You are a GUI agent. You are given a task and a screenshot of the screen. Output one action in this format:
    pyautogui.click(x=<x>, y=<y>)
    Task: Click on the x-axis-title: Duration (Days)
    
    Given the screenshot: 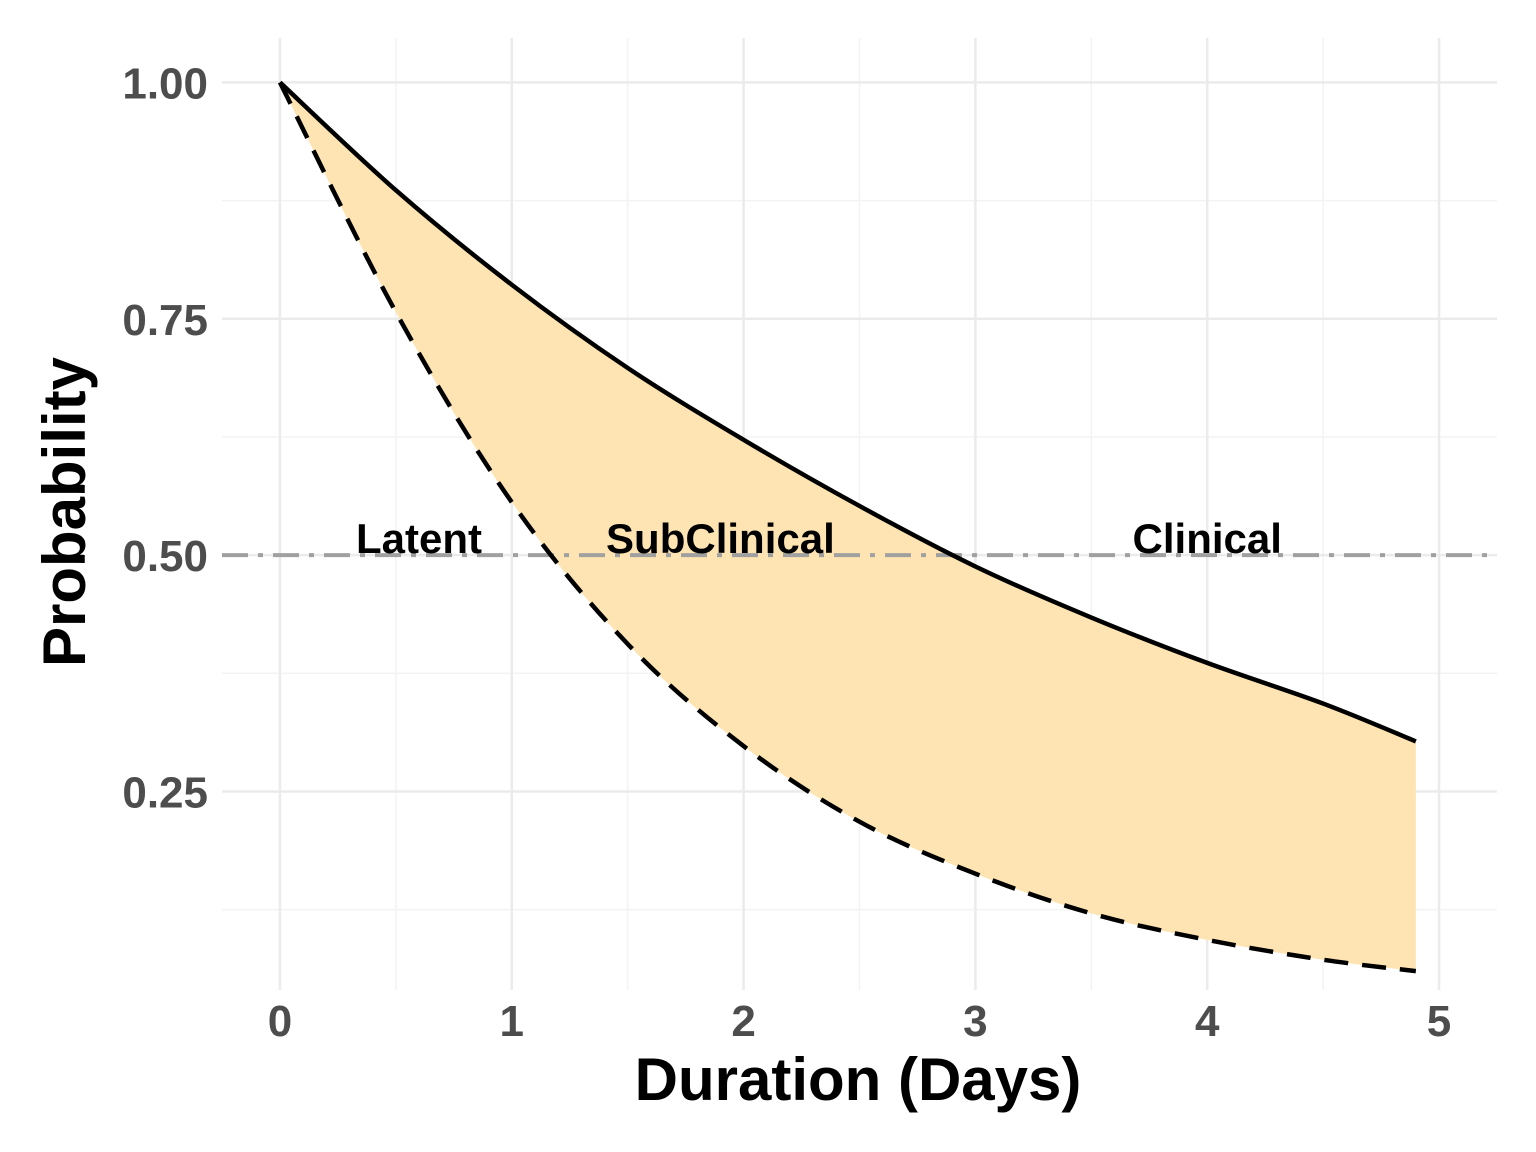 What is the action you would take?
    pyautogui.click(x=858, y=1079)
    